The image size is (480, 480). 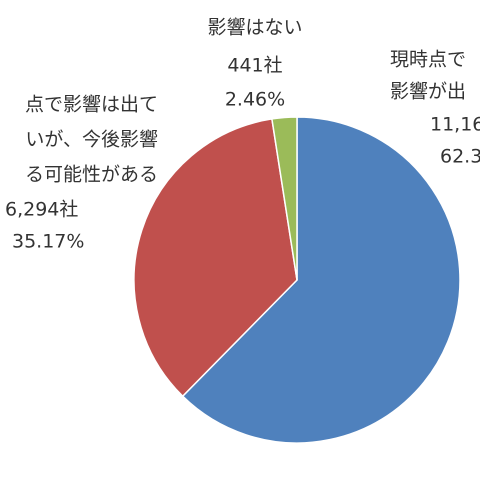 I want to click on category-label: る可能性がある, so click(x=91, y=175).